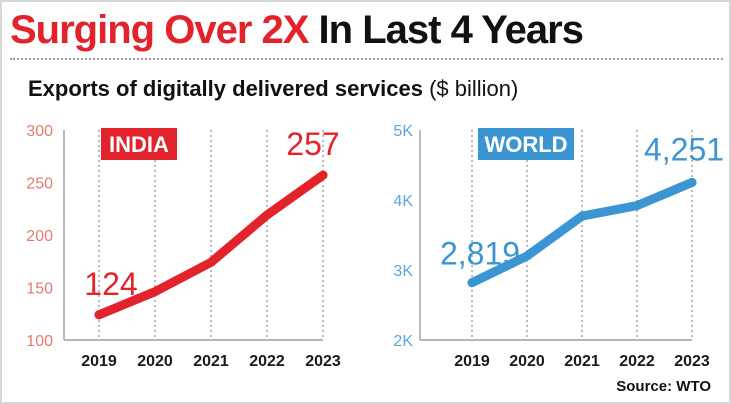 This screenshot has height=404, width=731. Describe the element at coordinates (312, 144) in the screenshot. I see `data-label: 257` at that location.